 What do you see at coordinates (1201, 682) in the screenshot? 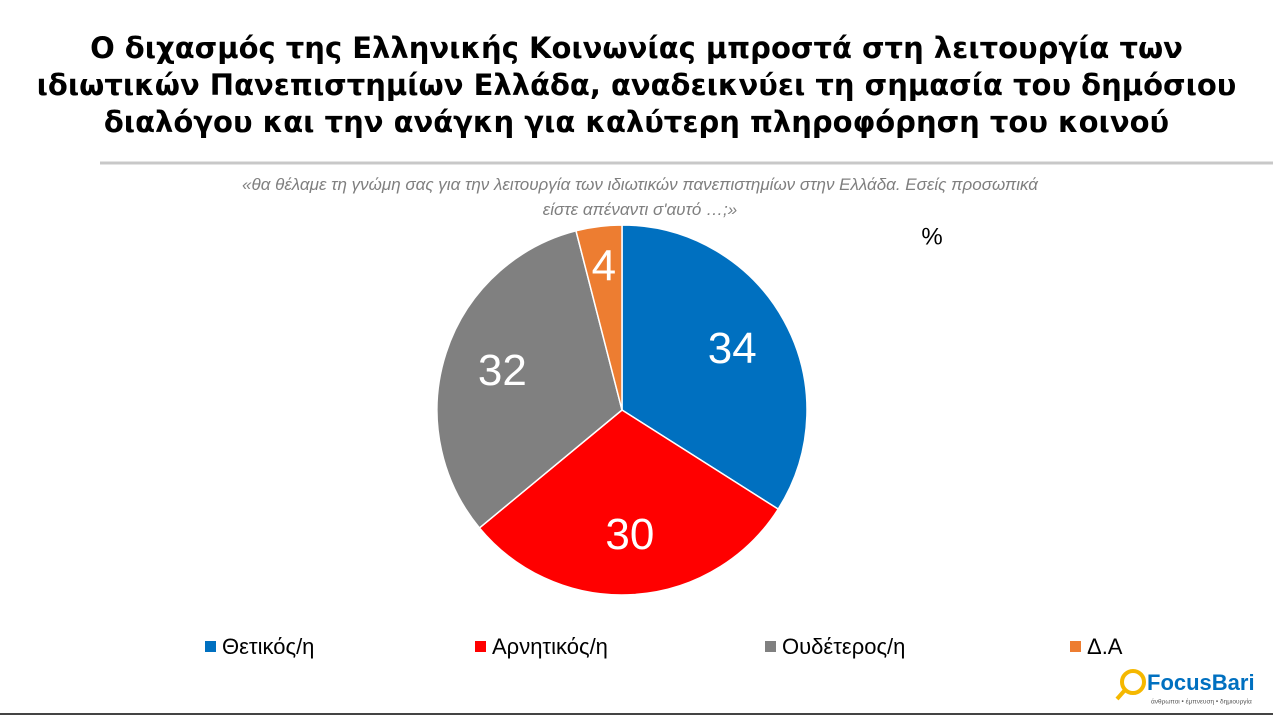
I see `logo-name: FocusBari` at bounding box center [1201, 682].